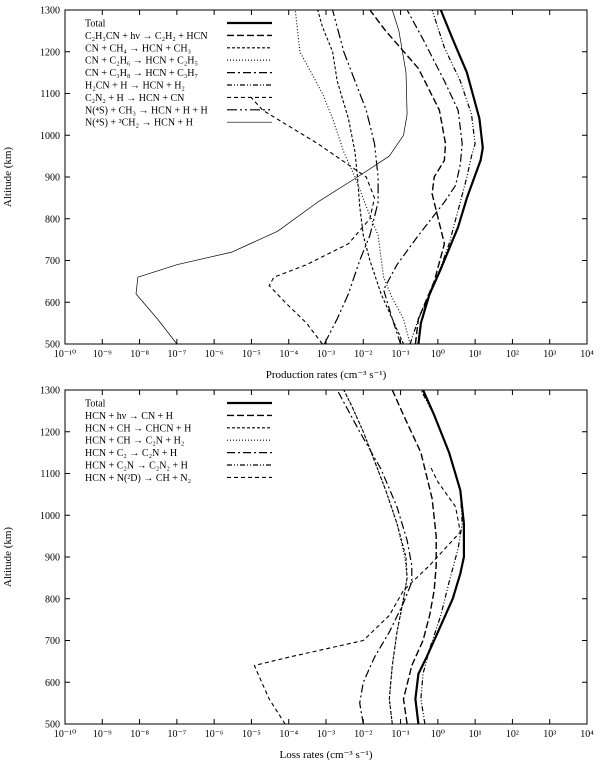  Describe the element at coordinates (138, 48) in the screenshot. I see `production-legend-label-2: CN + CH₄ → HCN + CH₃` at that location.